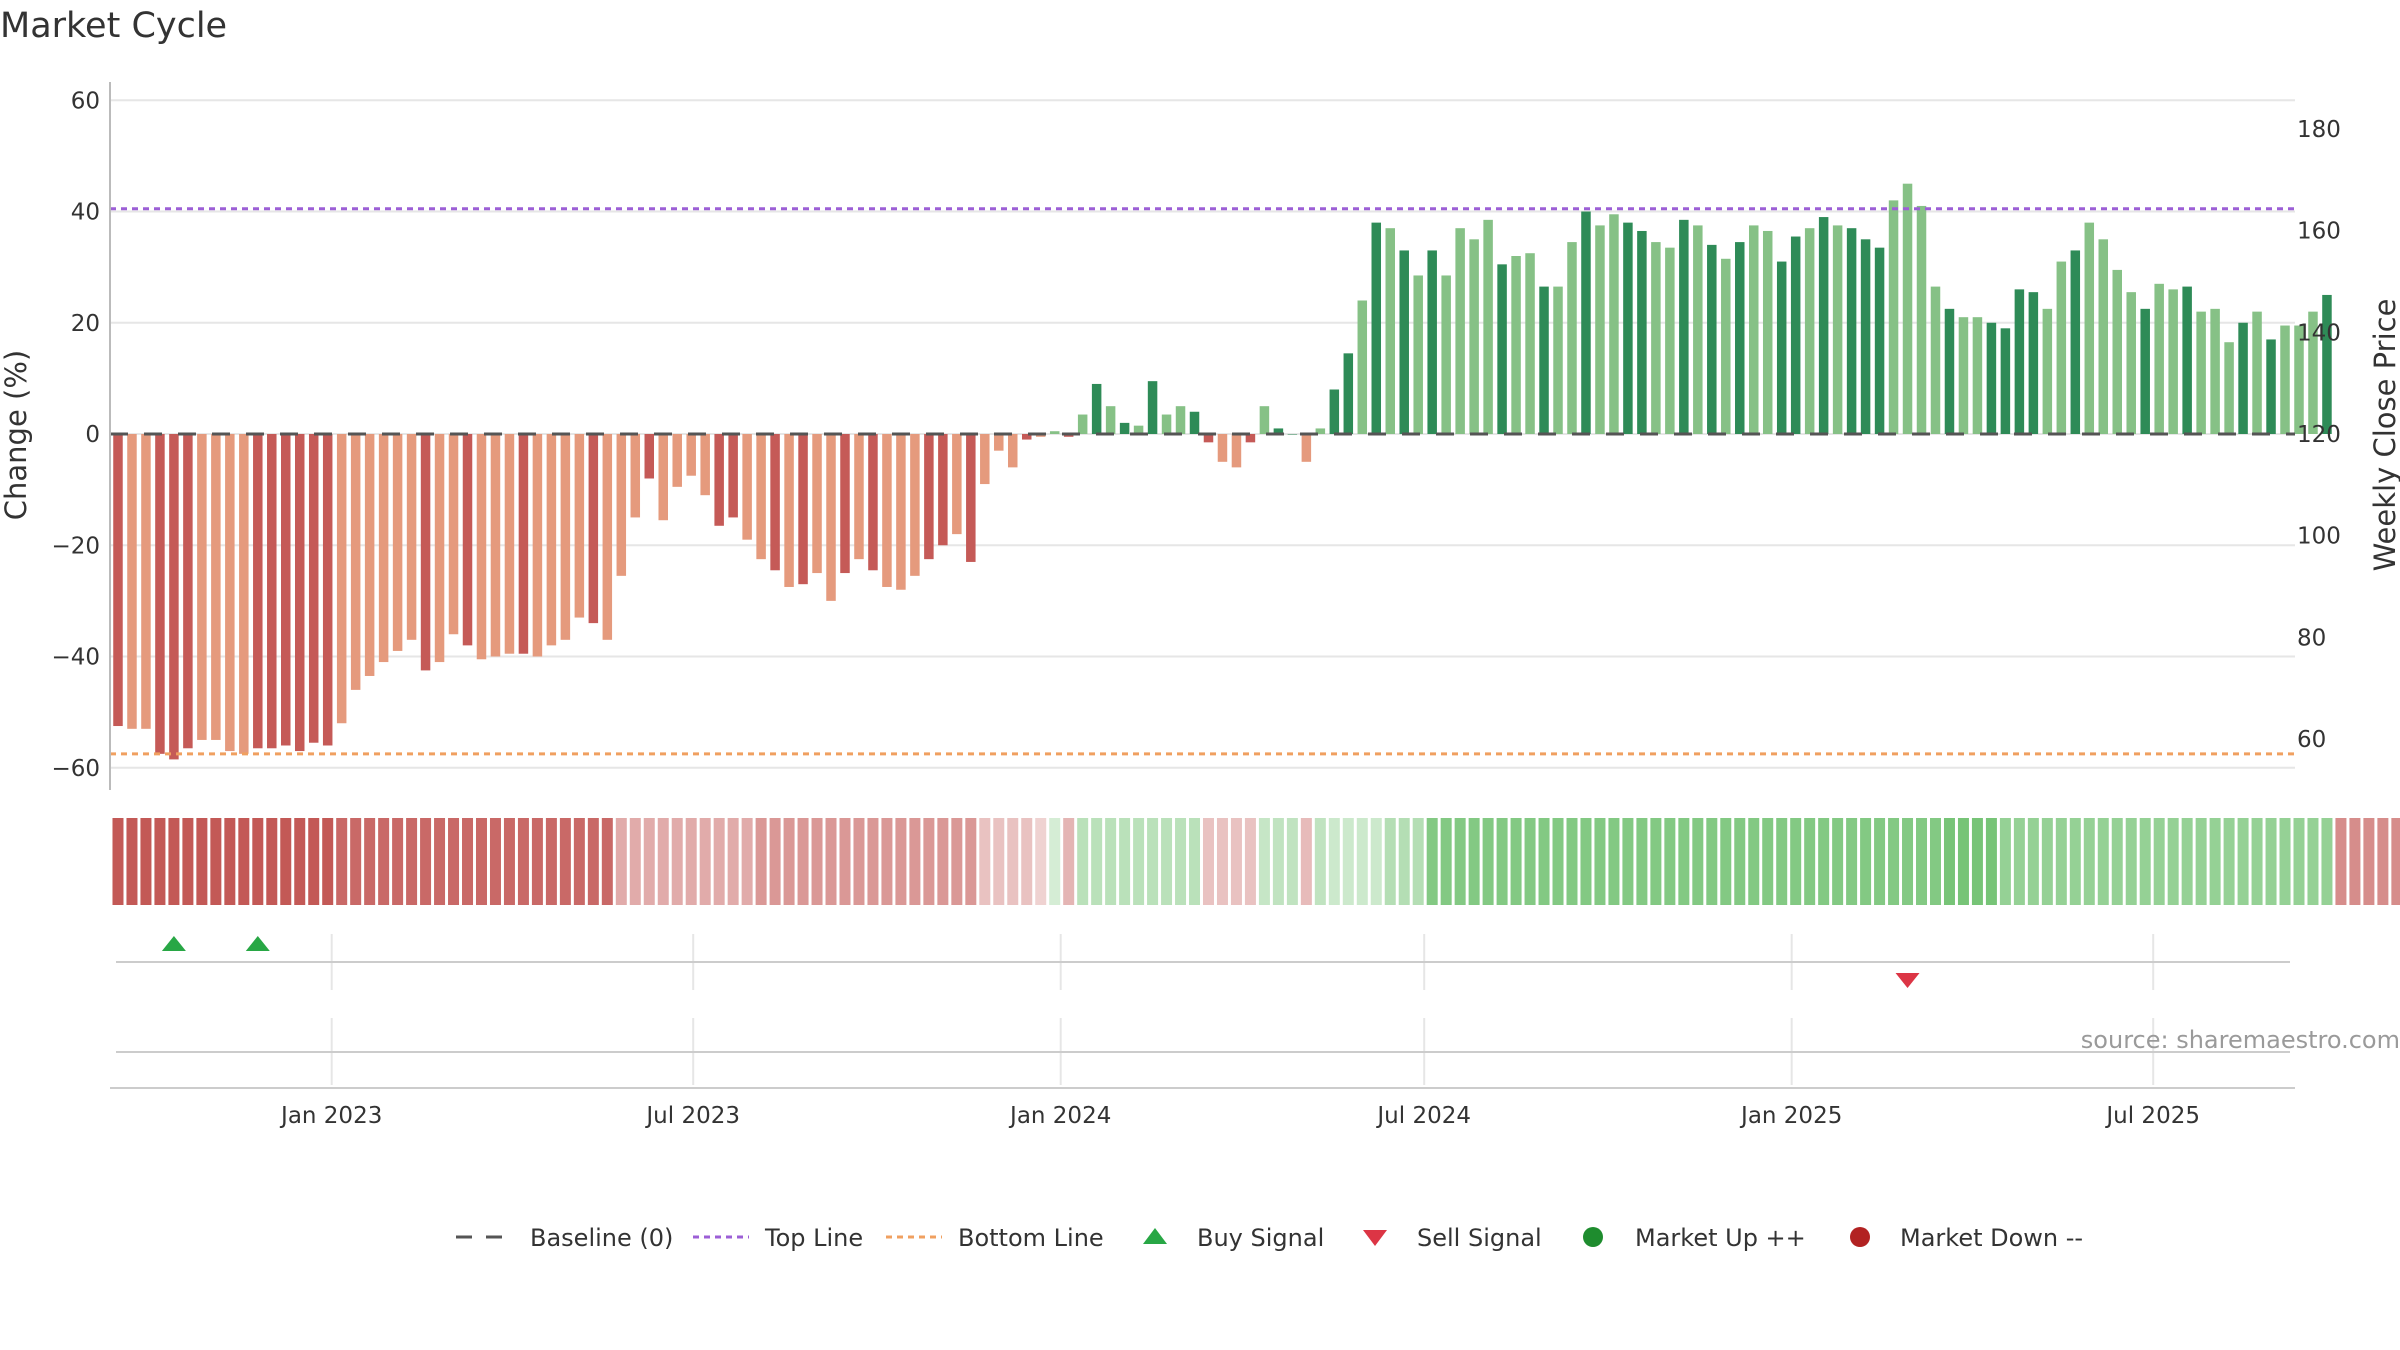 This screenshot has height=1350, width=2400. I want to click on sell-signal-marker, so click(1907, 980).